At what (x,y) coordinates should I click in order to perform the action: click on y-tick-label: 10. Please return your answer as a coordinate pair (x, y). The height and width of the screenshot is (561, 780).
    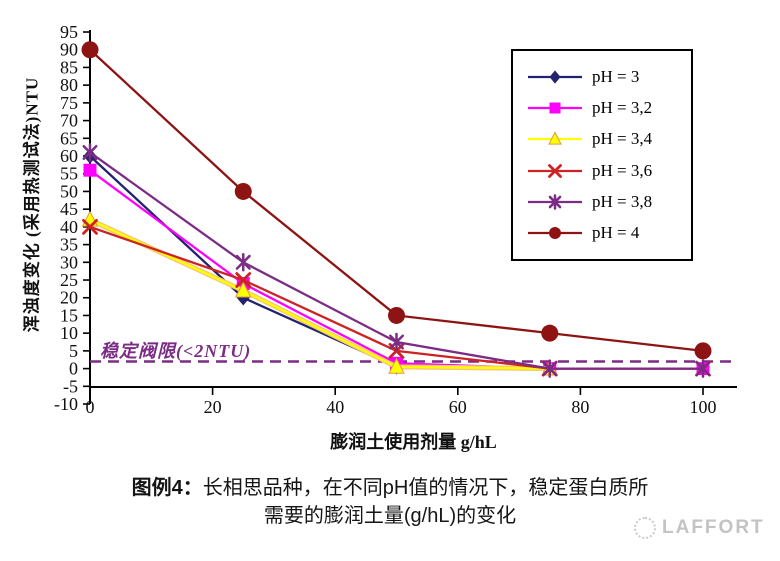
    Looking at the image, I should click on (69, 333).